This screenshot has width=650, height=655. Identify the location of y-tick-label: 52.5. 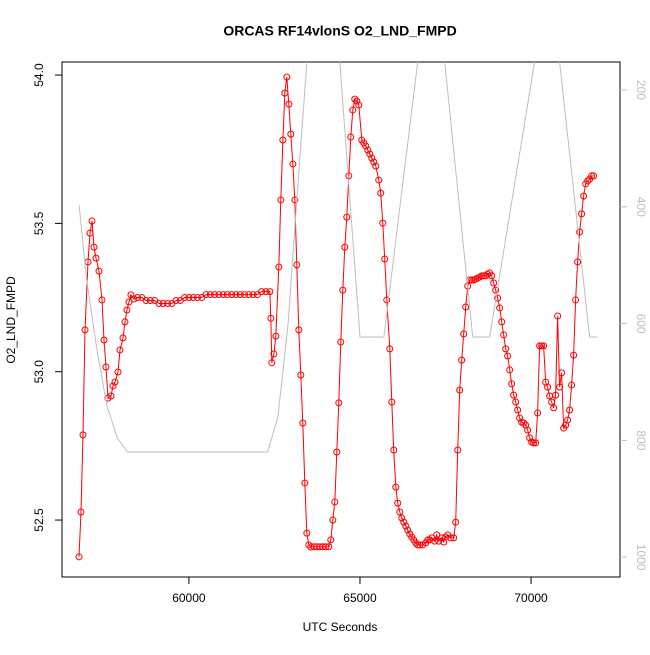
(39, 520).